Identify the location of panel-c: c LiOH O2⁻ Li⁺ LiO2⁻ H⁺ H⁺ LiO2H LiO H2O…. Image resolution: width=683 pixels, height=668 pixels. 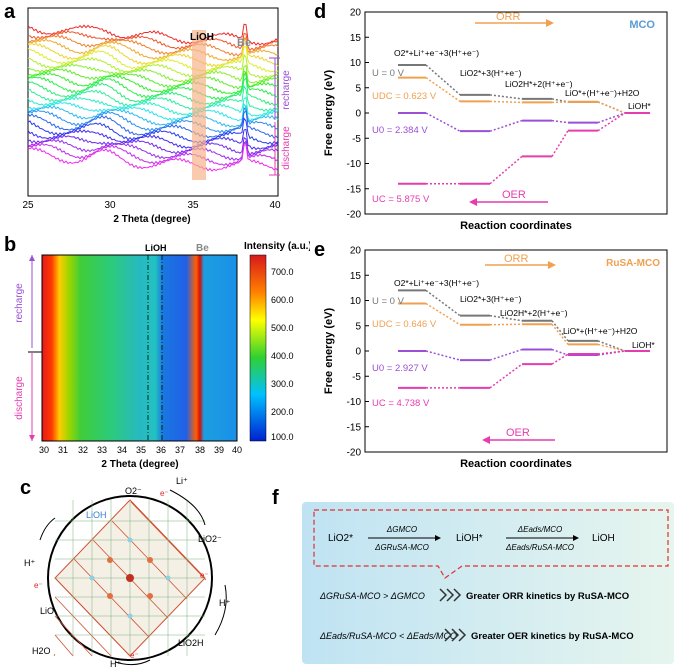
(125, 572).